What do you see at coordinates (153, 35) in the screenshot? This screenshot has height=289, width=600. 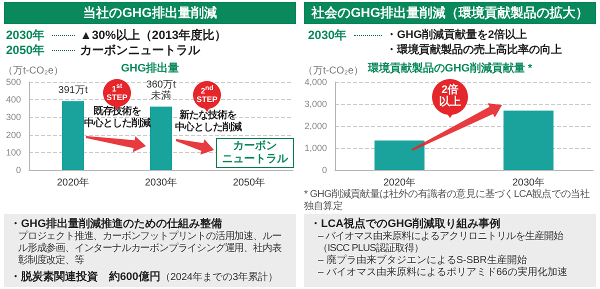 I see `text: ▲30%以上（2013年度比）` at bounding box center [153, 35].